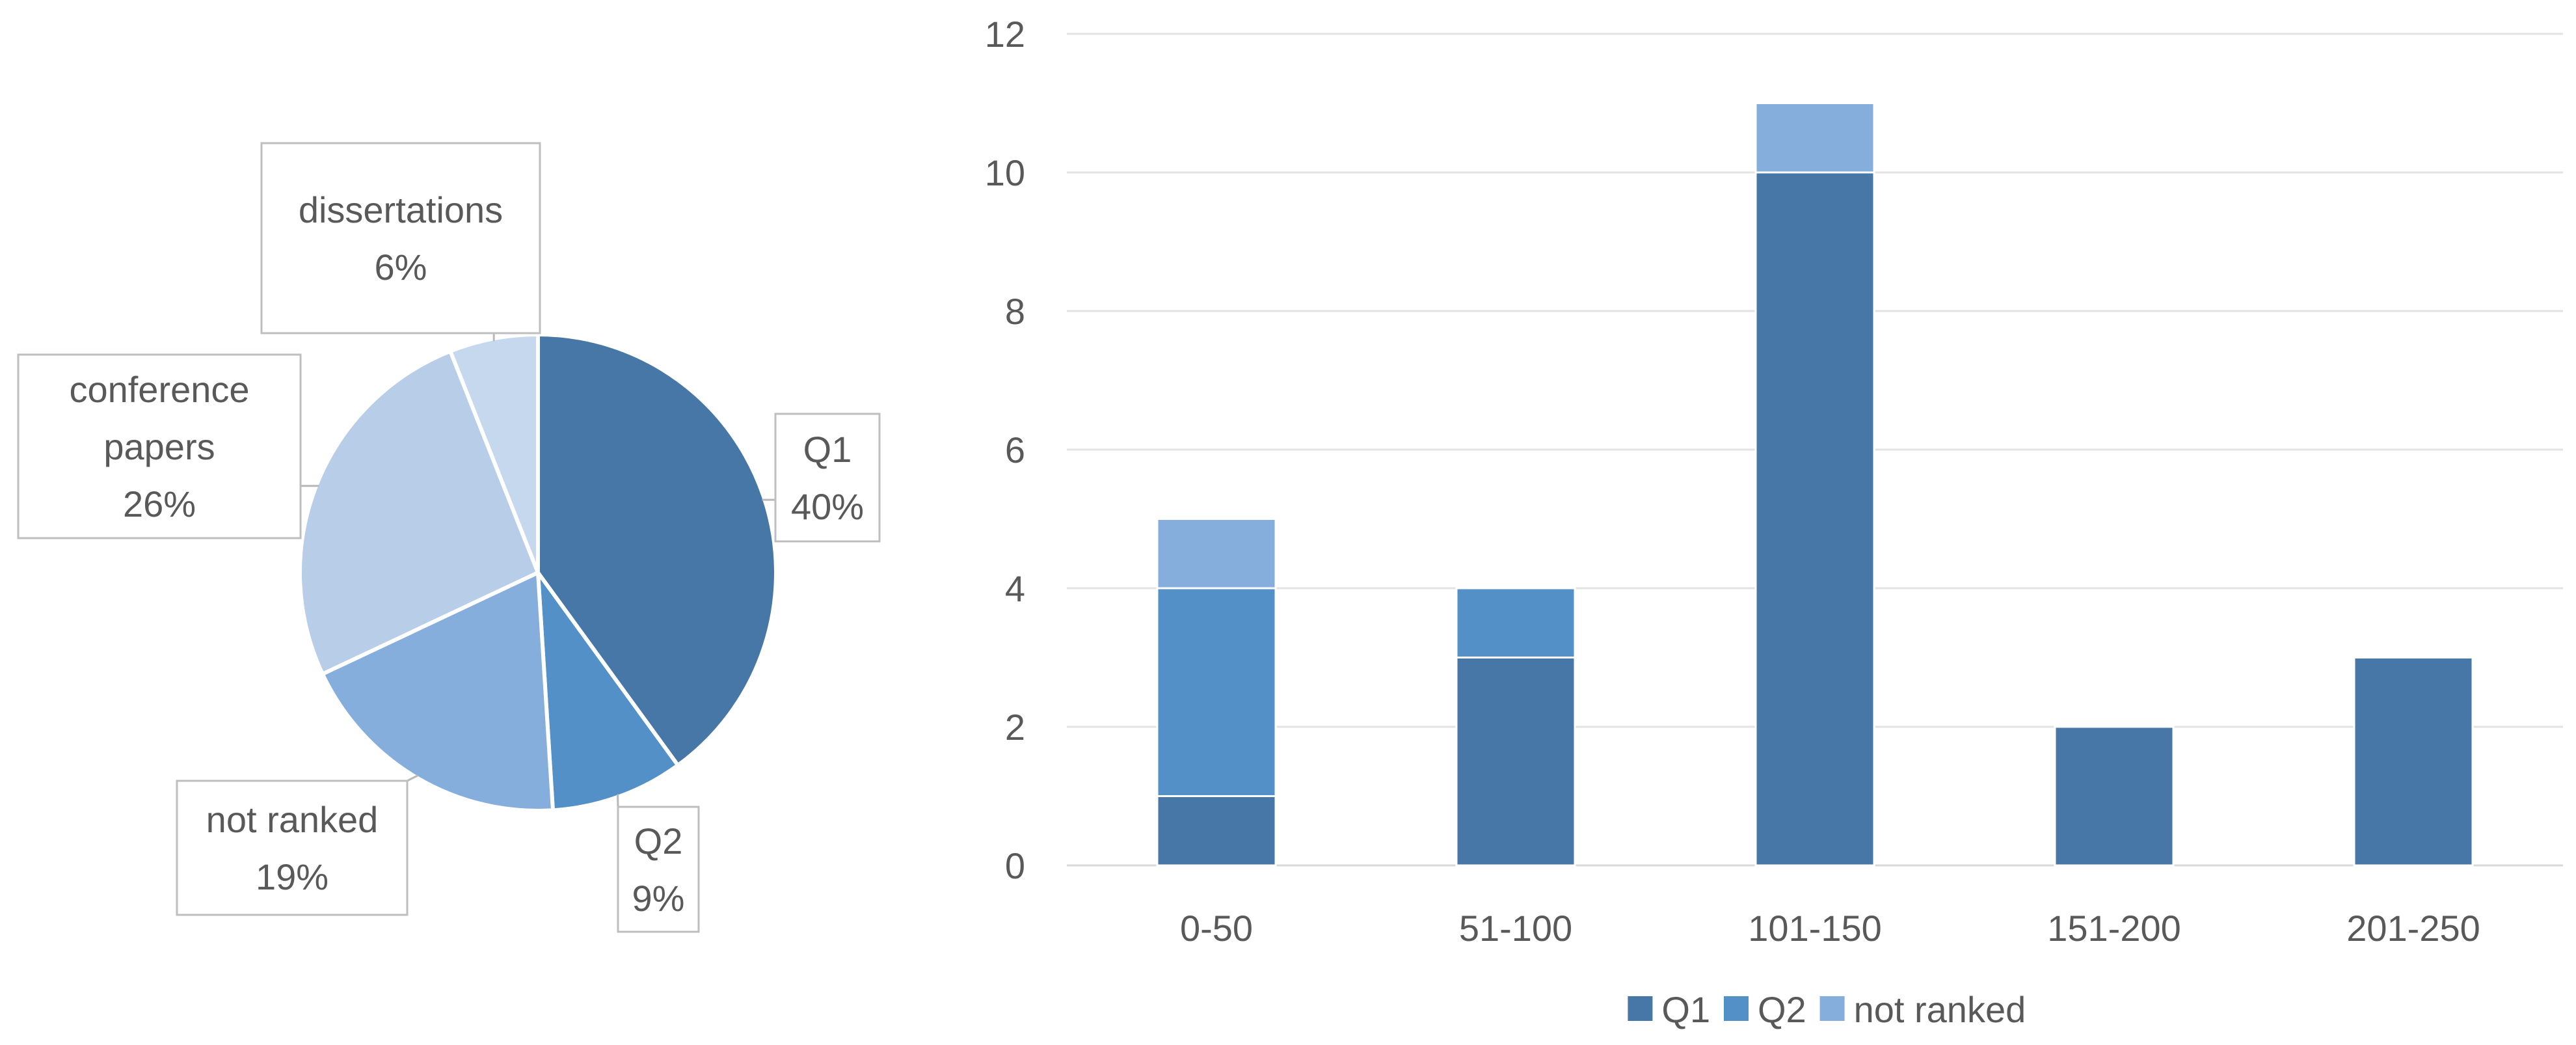  I want to click on pie-label-text: papers, so click(159, 446).